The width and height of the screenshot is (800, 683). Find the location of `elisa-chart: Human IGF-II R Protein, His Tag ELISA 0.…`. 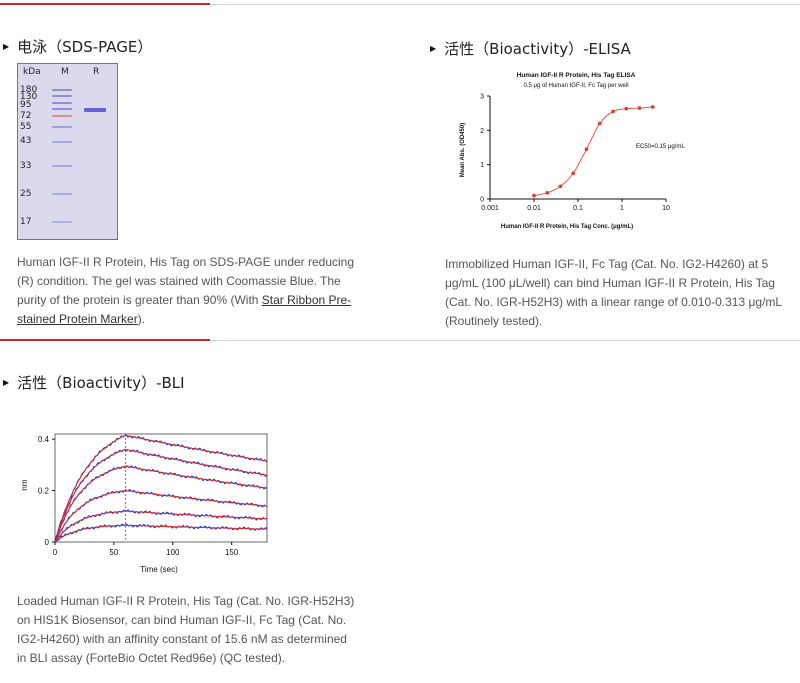

elisa-chart: Human IGF-II R Protein, His Tag ELISA 0.… is located at coordinates (572, 151).